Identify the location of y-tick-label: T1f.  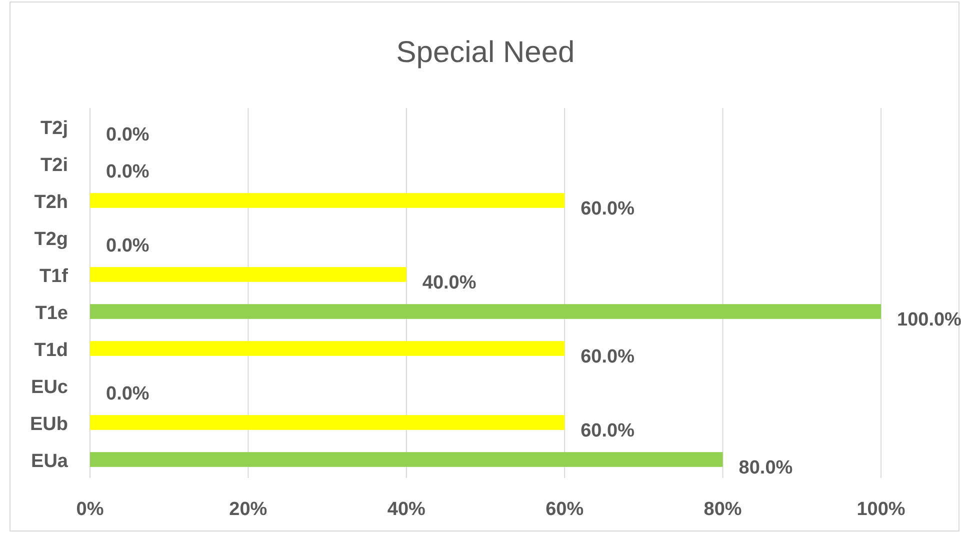
(54, 277).